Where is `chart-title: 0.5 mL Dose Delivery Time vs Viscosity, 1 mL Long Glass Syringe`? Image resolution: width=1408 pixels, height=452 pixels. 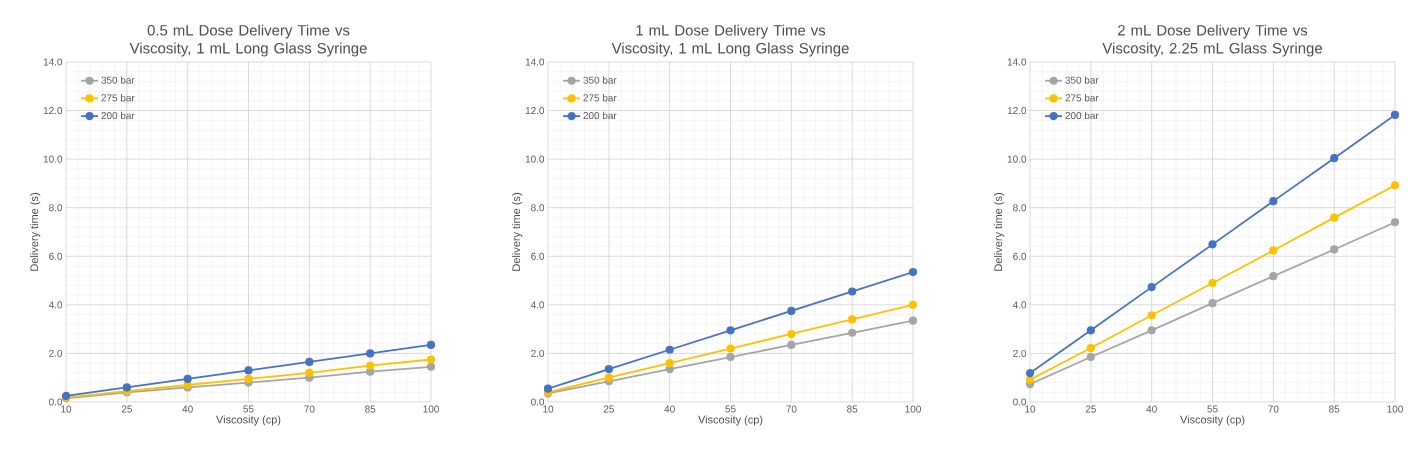
chart-title: 0.5 mL Dose Delivery Time vs Viscosity, 1 mL Long Glass Syringe is located at coordinates (248, 40).